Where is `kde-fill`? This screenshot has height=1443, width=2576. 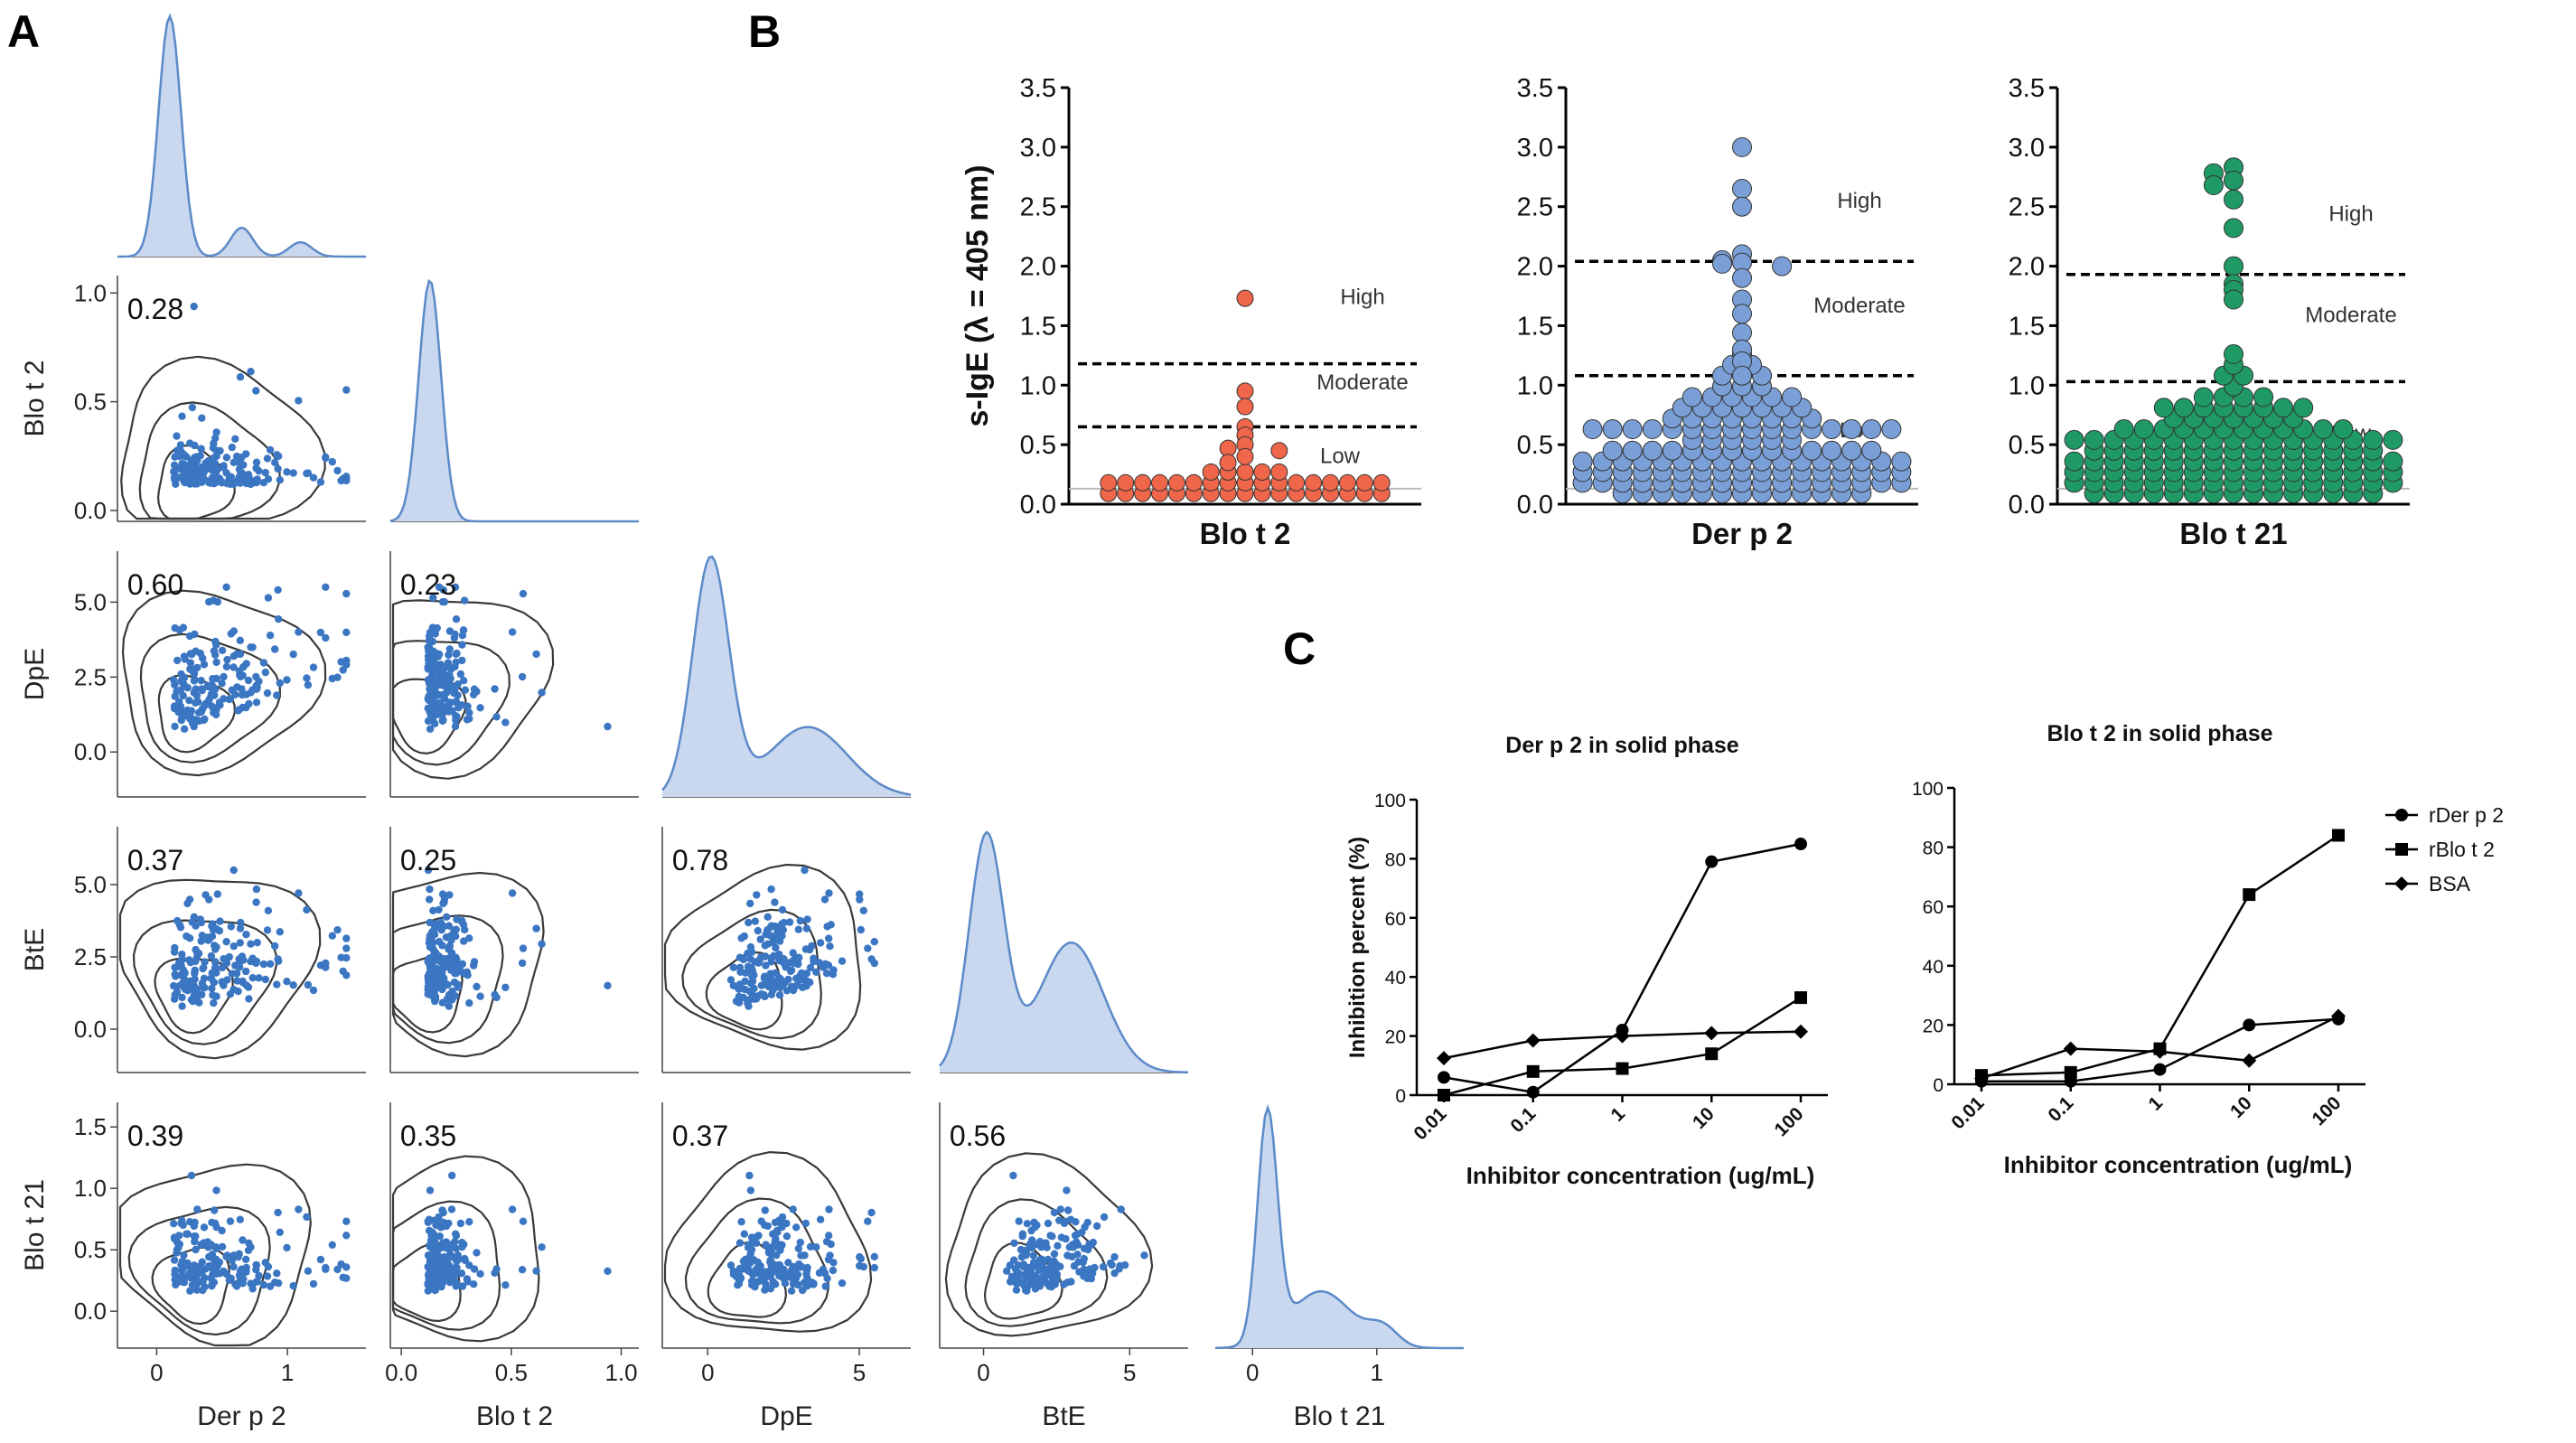 kde-fill is located at coordinates (514, 401).